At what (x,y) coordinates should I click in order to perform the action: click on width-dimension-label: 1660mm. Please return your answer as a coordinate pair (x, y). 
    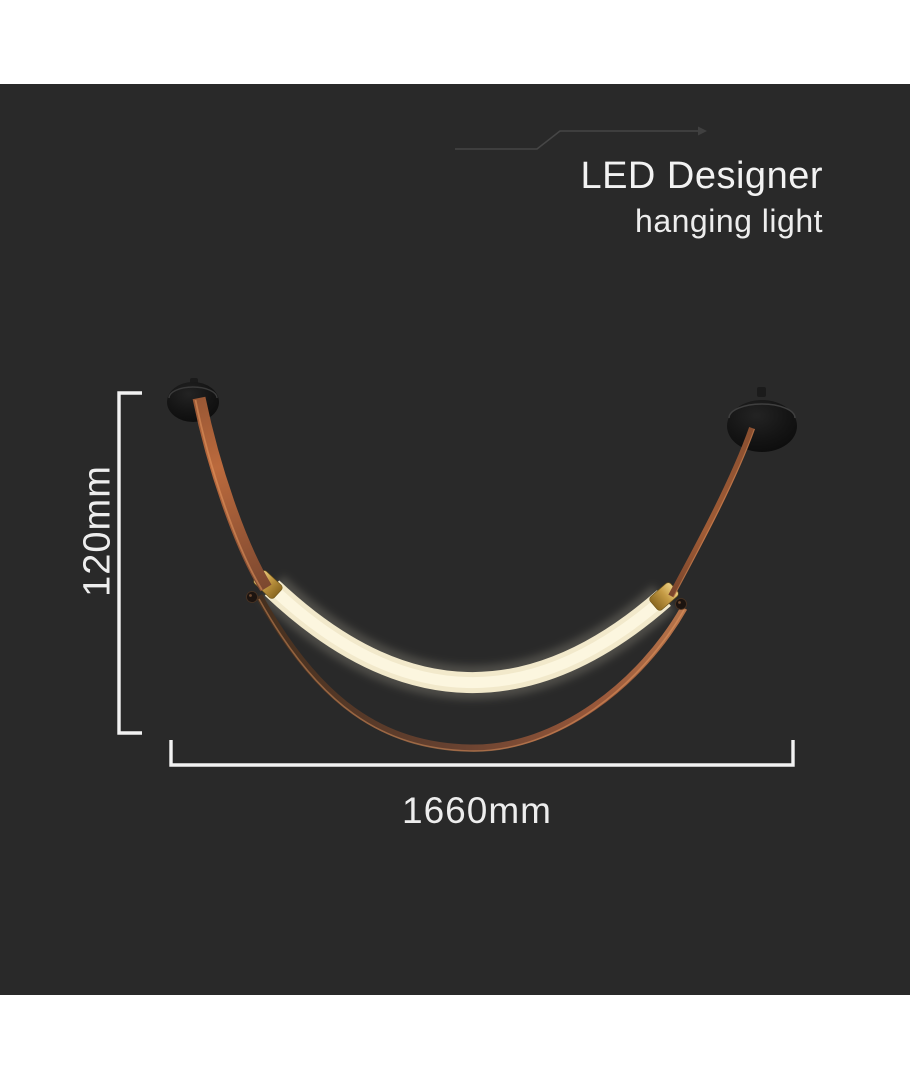
    Looking at the image, I should click on (477, 810).